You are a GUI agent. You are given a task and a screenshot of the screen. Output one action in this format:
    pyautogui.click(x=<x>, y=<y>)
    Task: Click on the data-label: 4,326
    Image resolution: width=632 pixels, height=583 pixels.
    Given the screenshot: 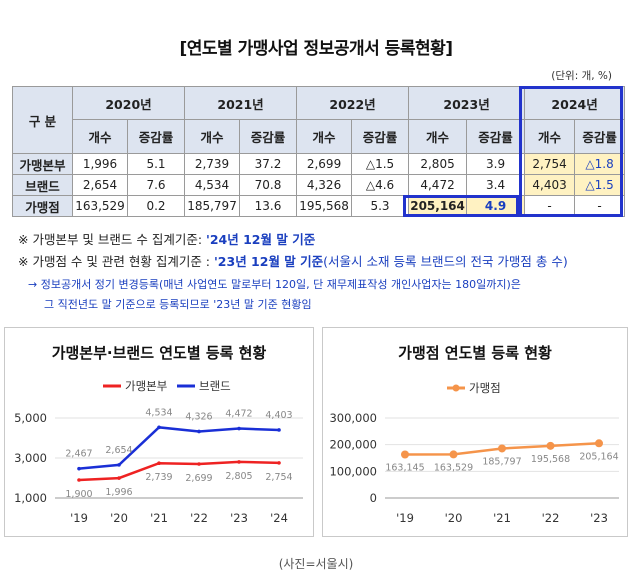 What is the action you would take?
    pyautogui.click(x=198, y=416)
    